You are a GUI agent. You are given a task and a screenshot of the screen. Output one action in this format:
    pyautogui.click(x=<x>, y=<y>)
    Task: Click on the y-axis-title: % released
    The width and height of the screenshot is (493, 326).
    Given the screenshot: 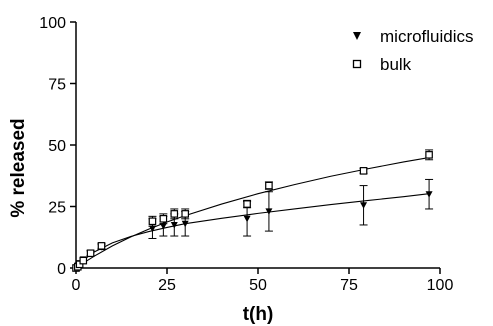 What is the action you would take?
    pyautogui.click(x=18, y=167)
    